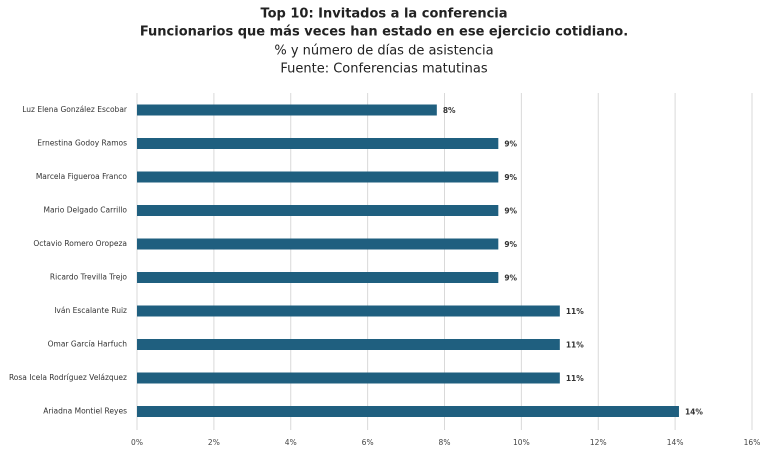  Describe the element at coordinates (214, 442) in the screenshot. I see `x-tick-label: 2%` at that location.